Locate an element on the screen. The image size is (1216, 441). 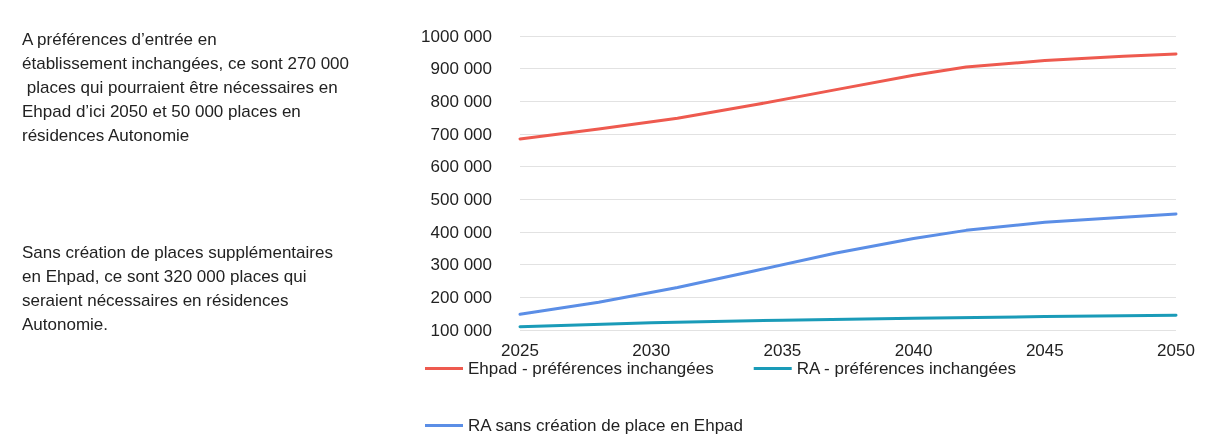
legend-label: RA sans création de place en Ehpad is located at coordinates (606, 425).